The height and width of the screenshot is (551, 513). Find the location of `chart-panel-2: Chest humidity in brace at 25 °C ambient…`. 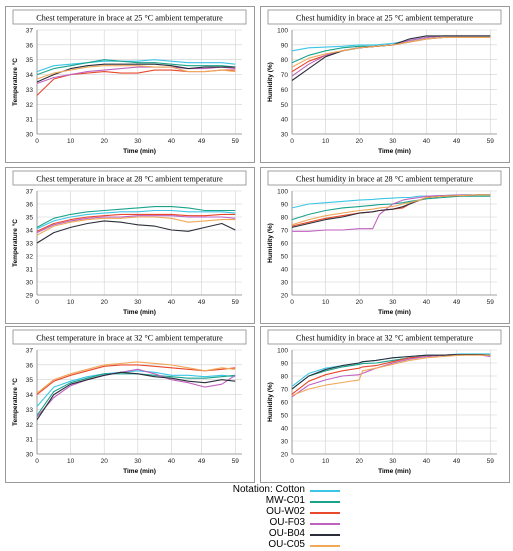

chart-panel-2: Chest humidity in brace at 25 °C ambient… is located at coordinates (385, 84).